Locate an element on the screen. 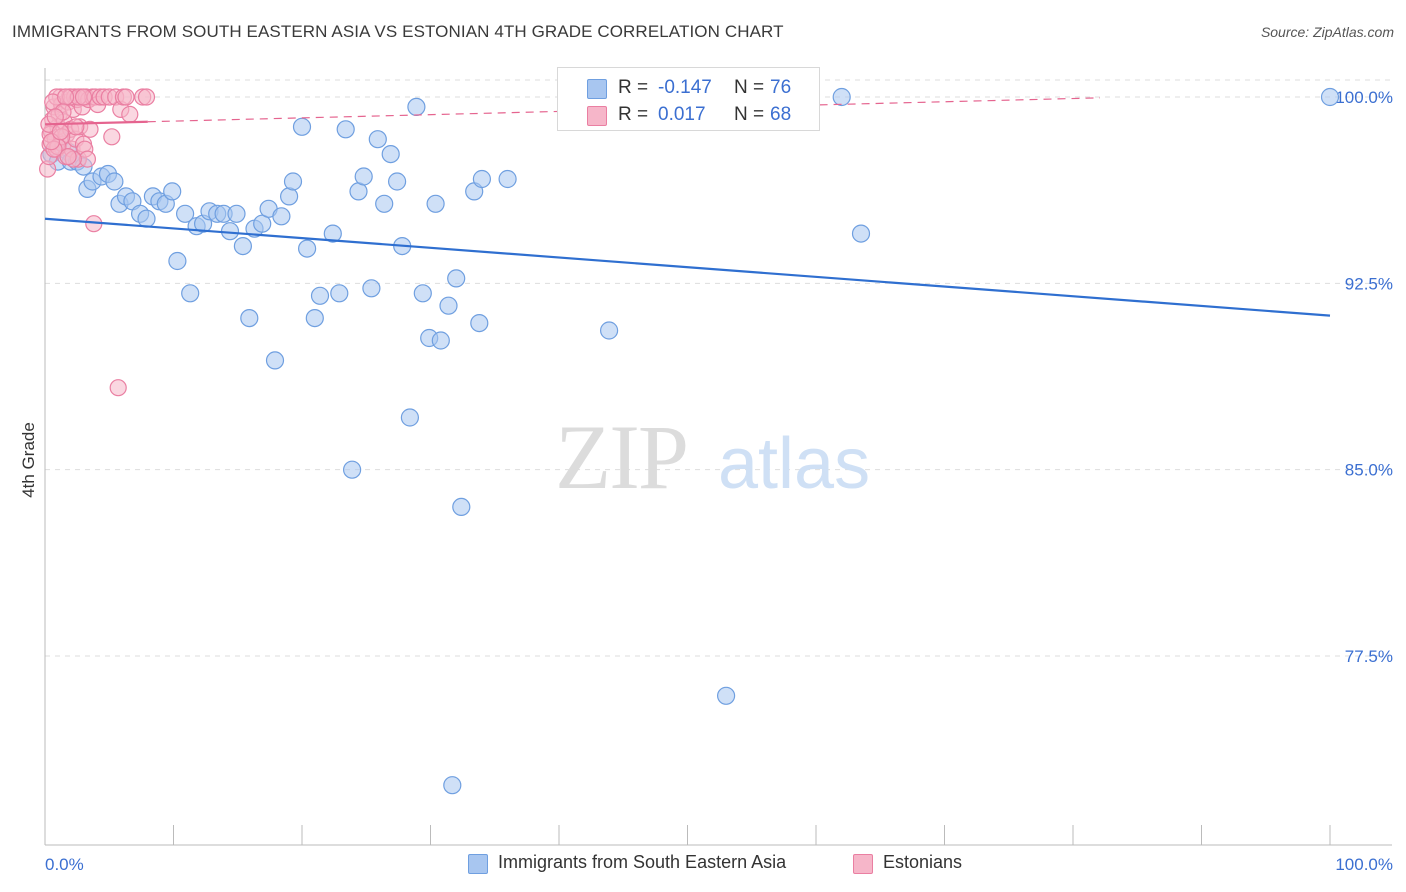 This screenshot has width=1406, height=892. legend-label: Estonians is located at coordinates (923, 862).